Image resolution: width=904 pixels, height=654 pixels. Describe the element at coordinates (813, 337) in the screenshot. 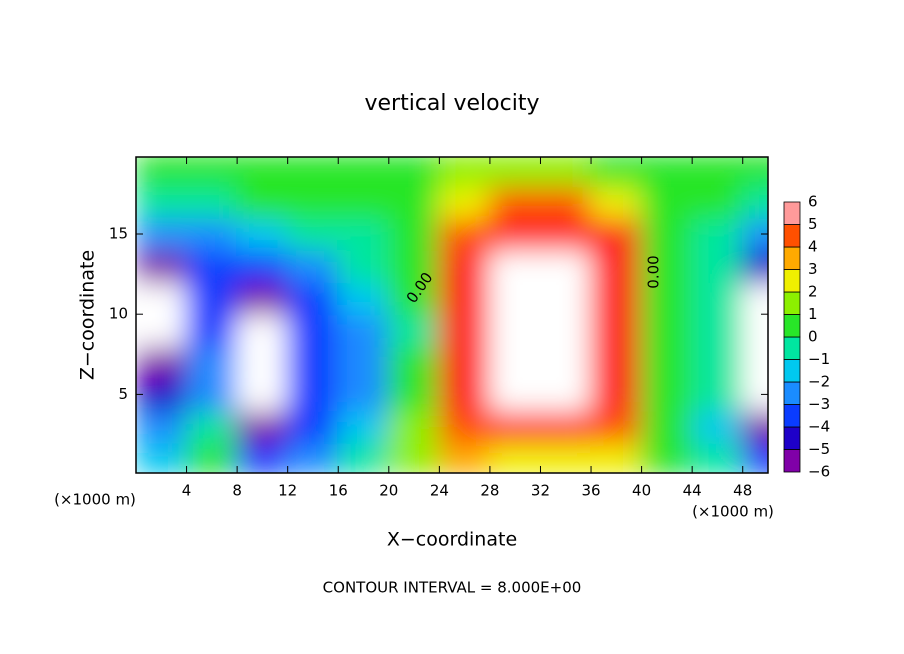

I see `colorbar-label: 0` at that location.